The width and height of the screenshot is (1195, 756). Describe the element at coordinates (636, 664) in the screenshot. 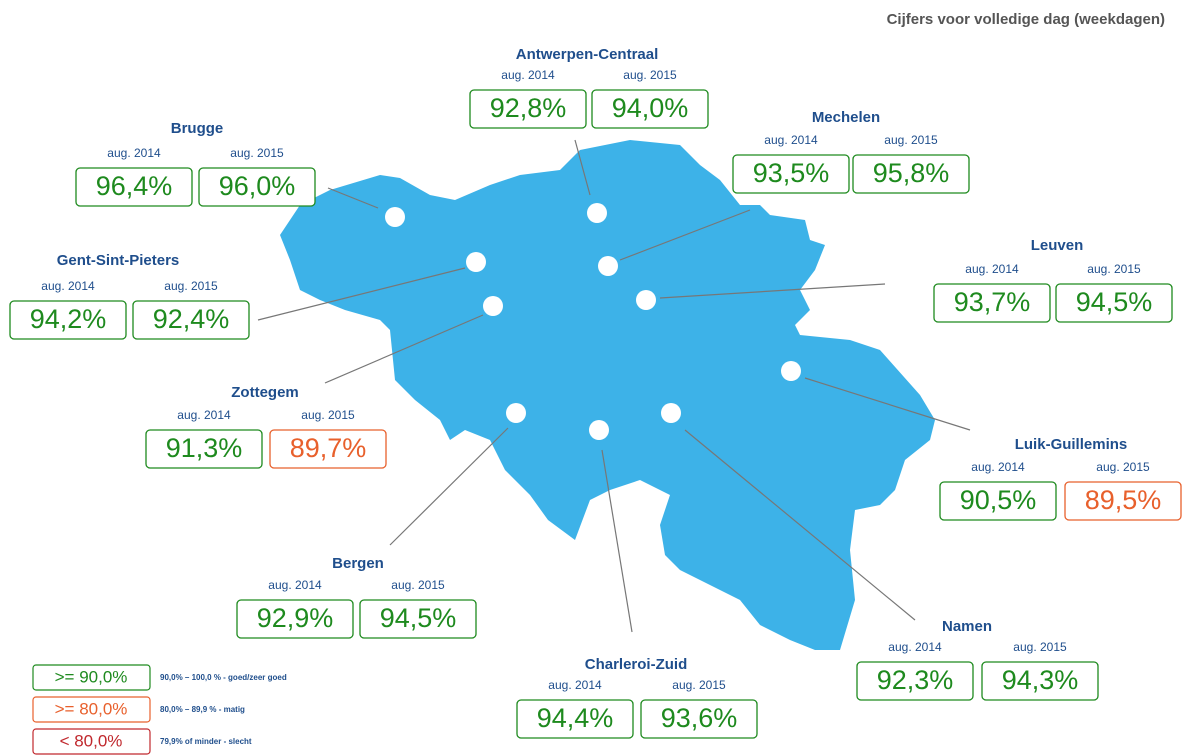

I see `station-name: Charleroi-Zuid` at that location.